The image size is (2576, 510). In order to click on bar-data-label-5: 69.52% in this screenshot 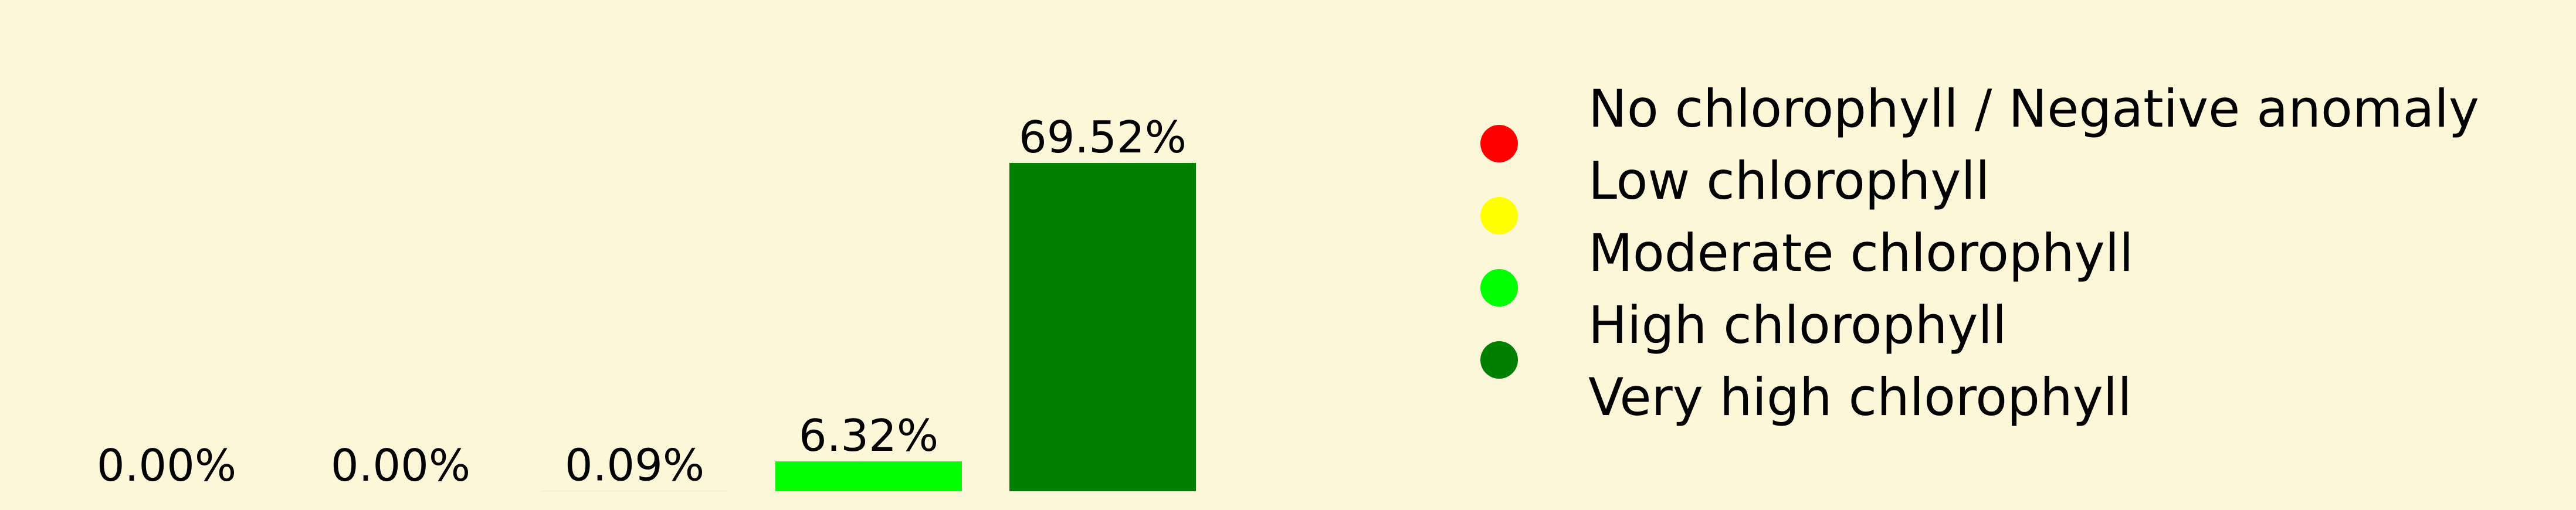, I will do `click(1103, 137)`.